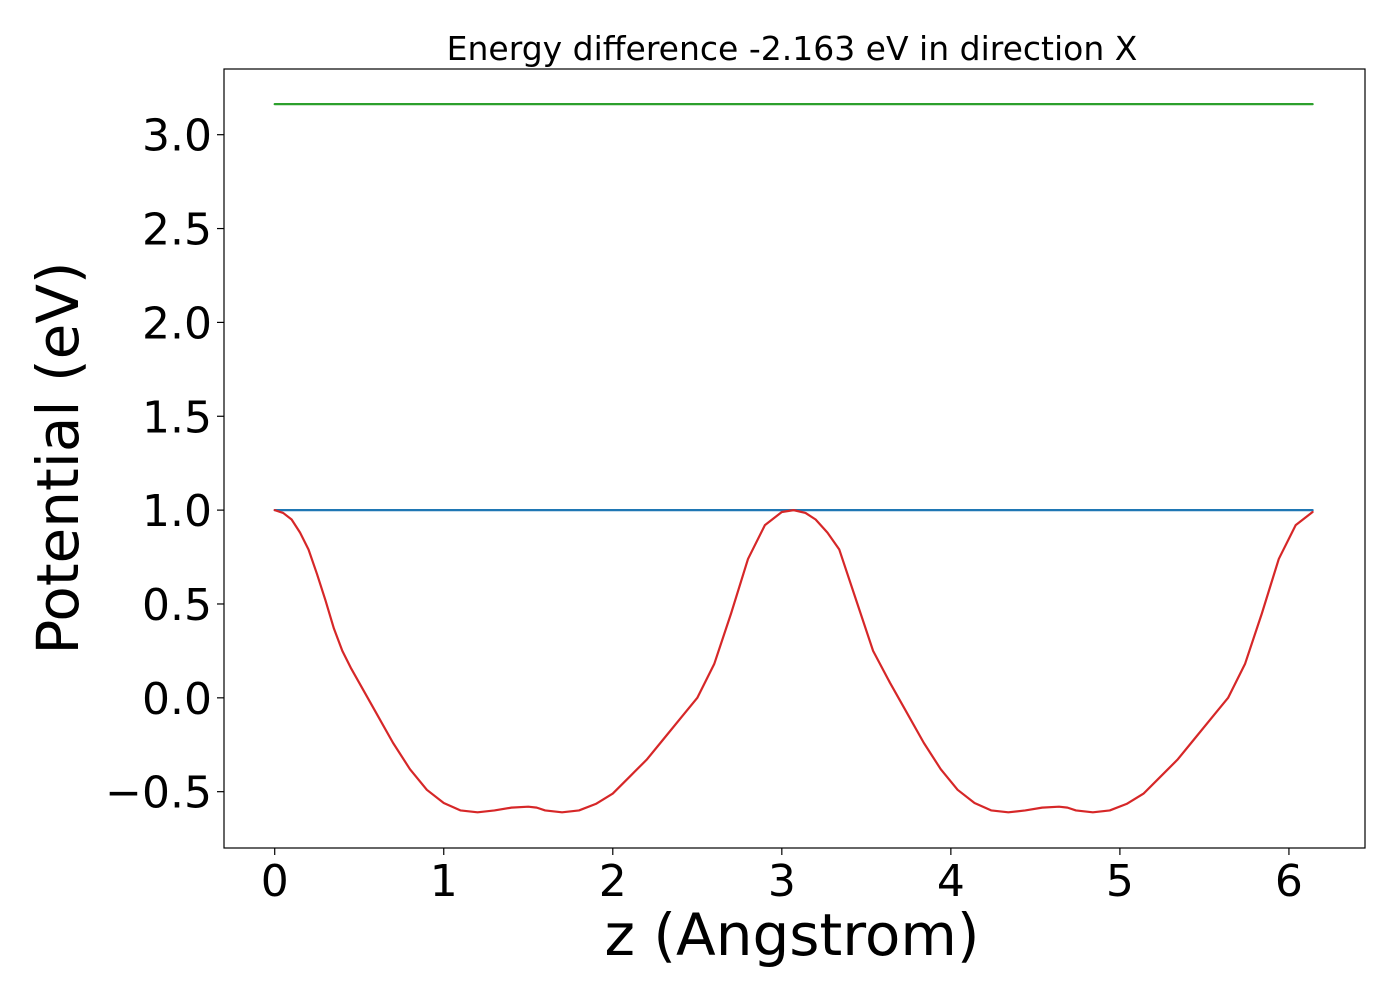 The height and width of the screenshot is (1000, 1400). I want to click on x-tick-label: 6, so click(1289, 881).